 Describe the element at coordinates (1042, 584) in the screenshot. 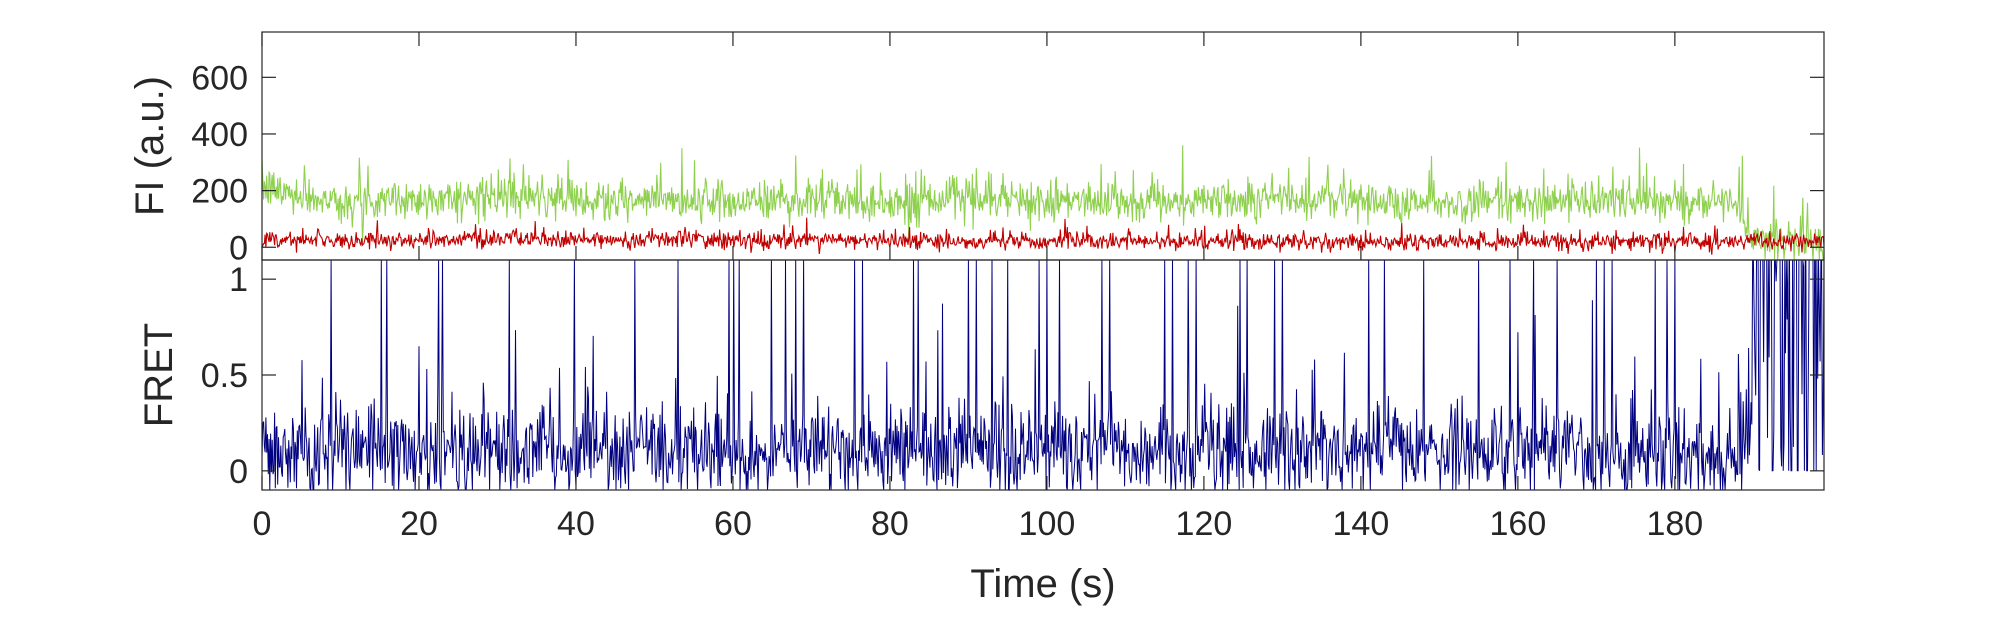

I see `x-axis-label: Time (s)` at that location.